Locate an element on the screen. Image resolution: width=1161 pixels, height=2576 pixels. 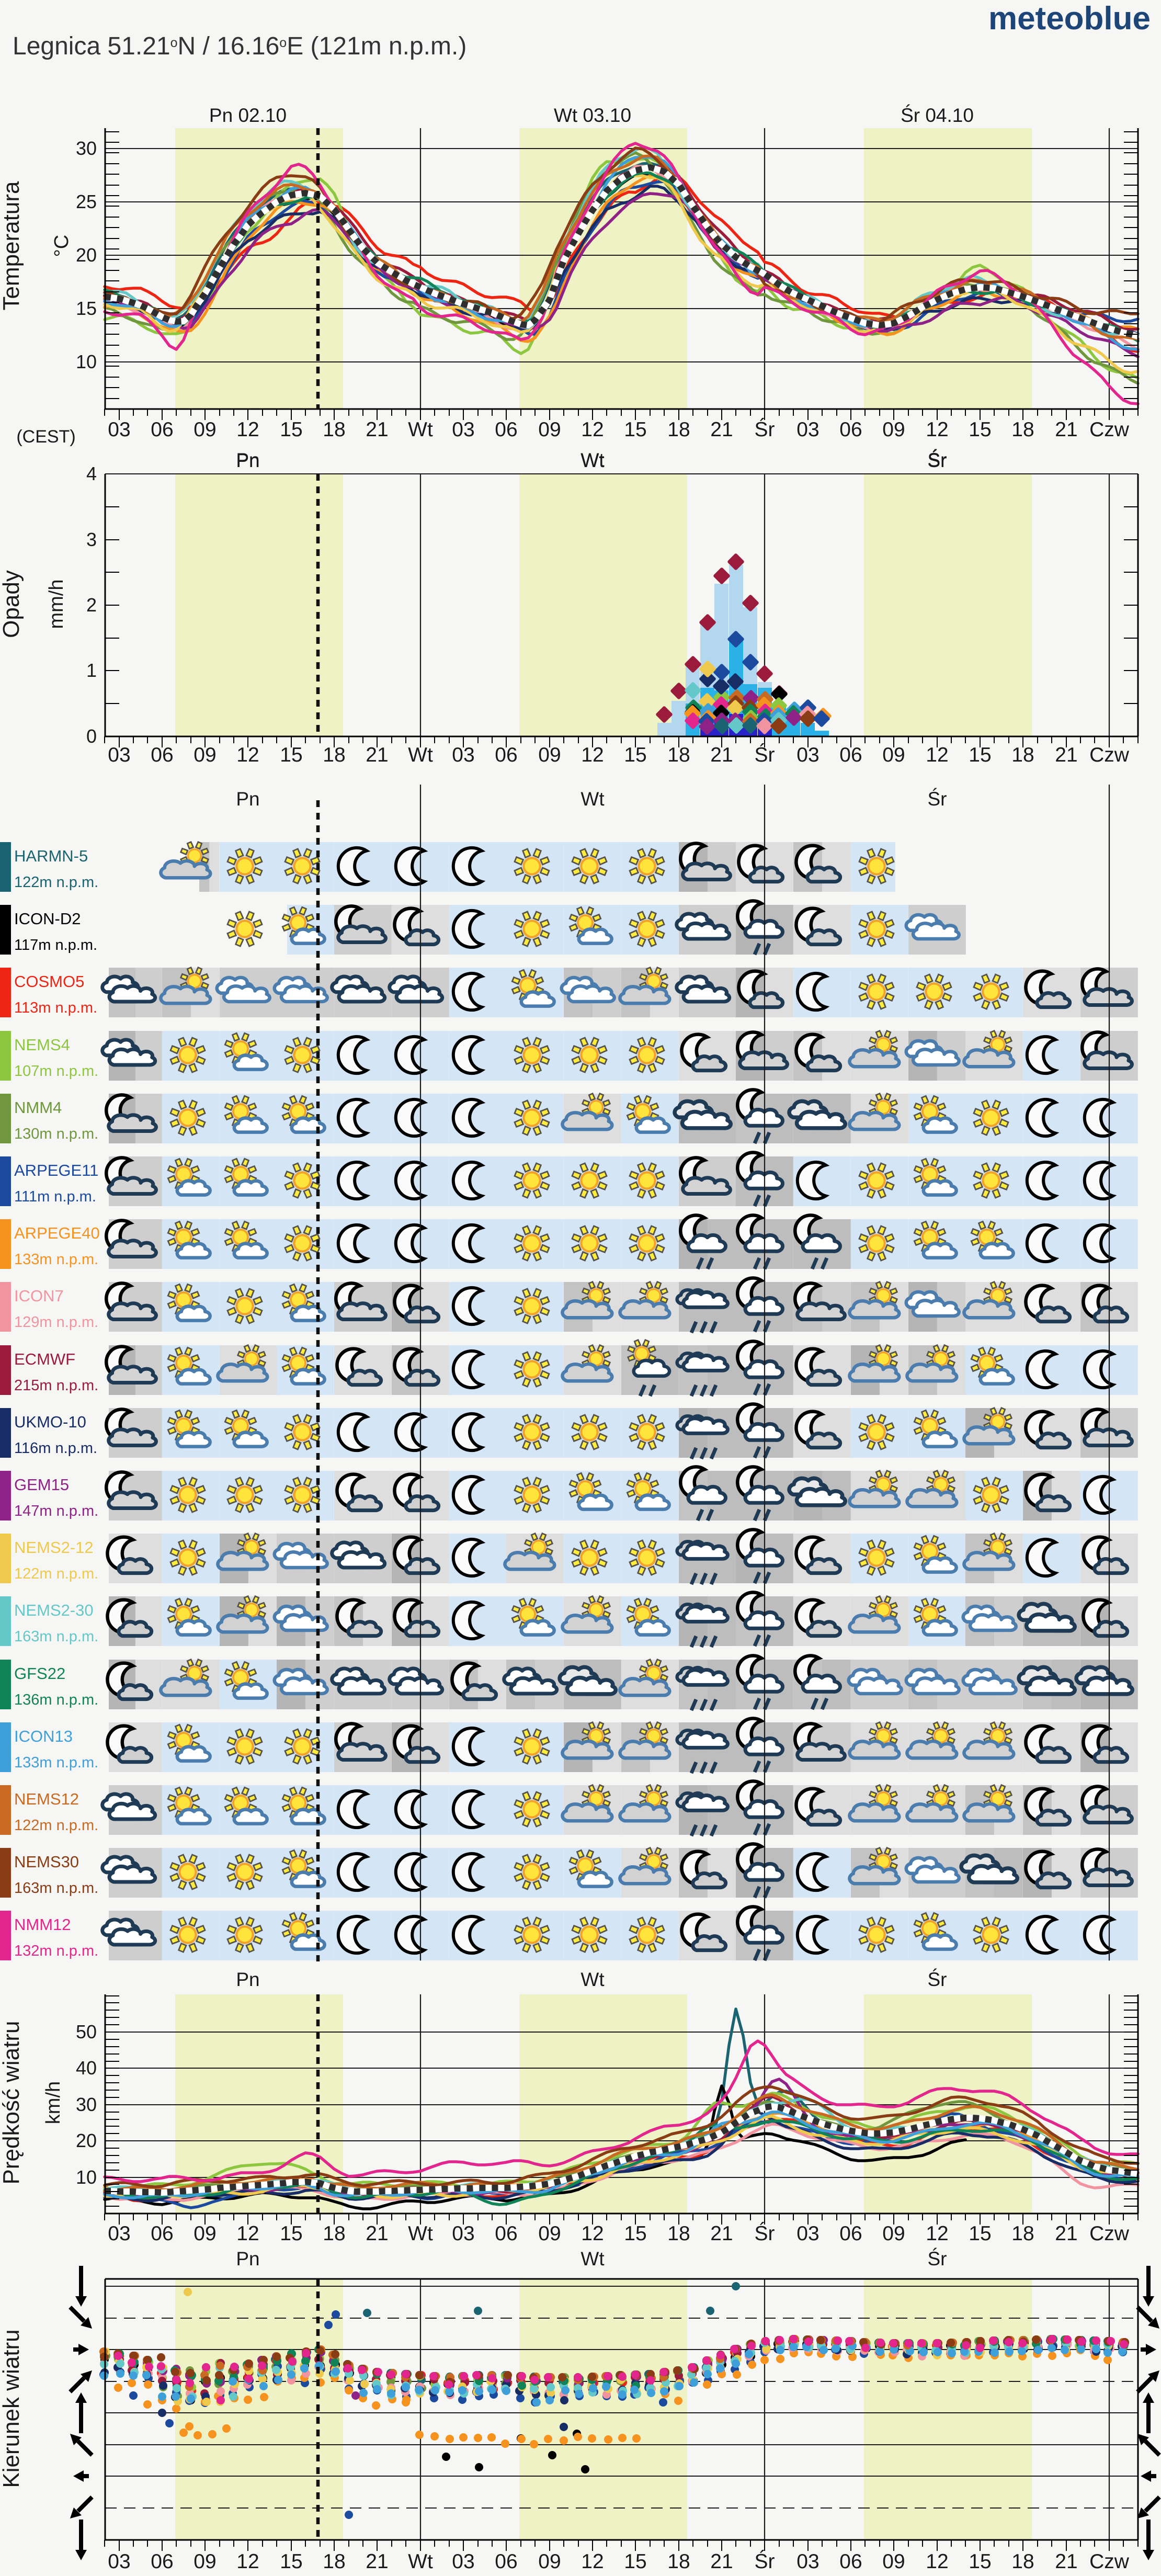
svg-text: 116m n.p.m. is located at coordinates (55, 1448).